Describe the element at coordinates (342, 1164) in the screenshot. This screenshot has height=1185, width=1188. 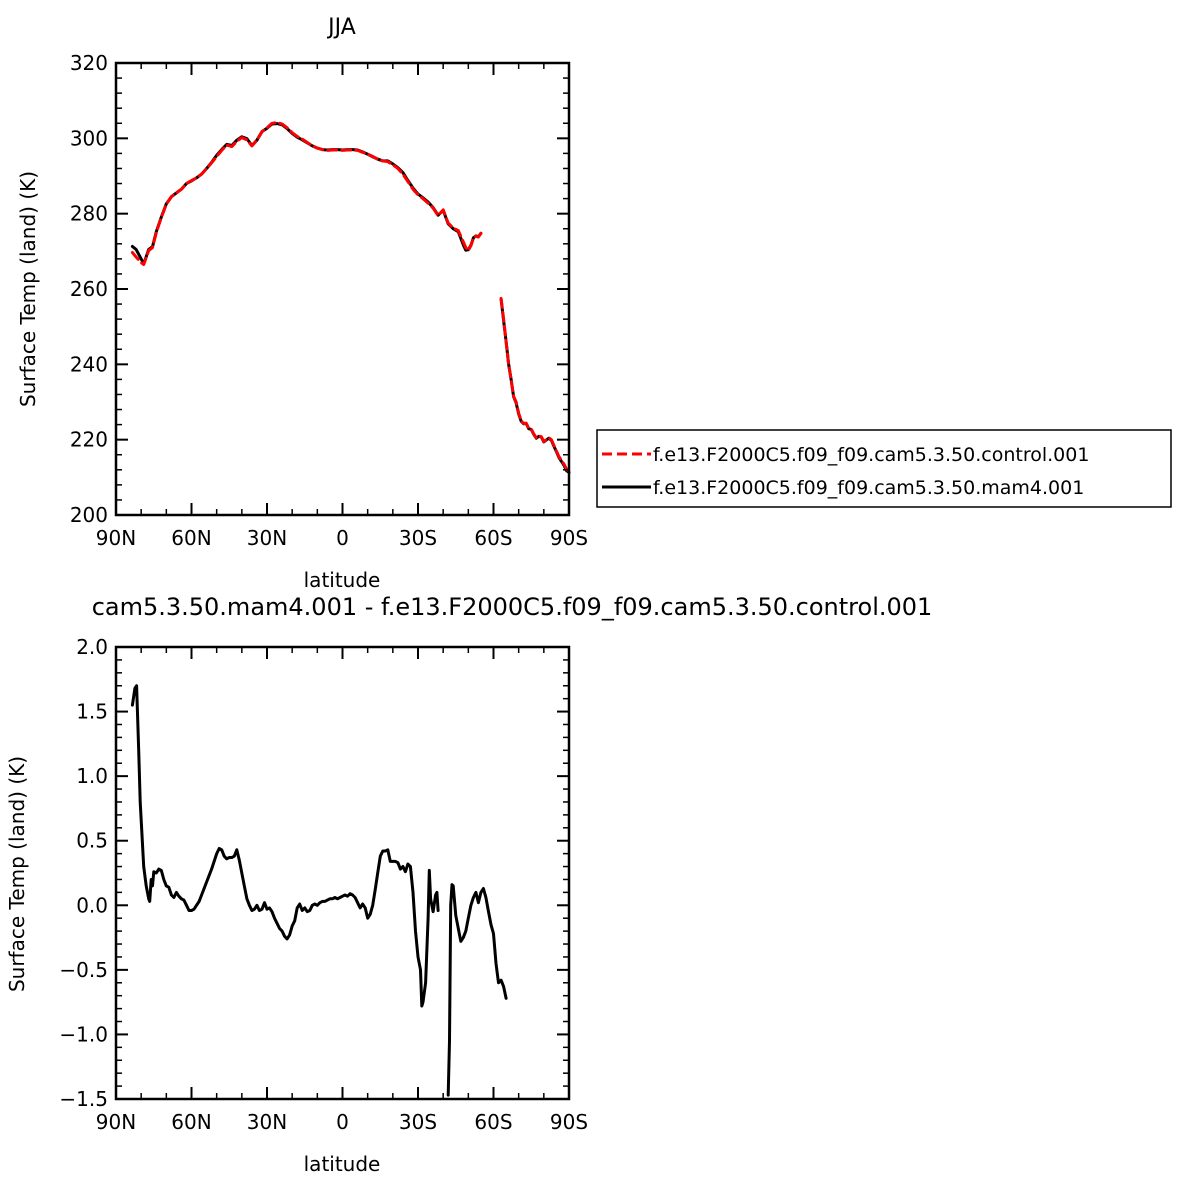
I see `bottom-x-axis-title: latitude` at that location.